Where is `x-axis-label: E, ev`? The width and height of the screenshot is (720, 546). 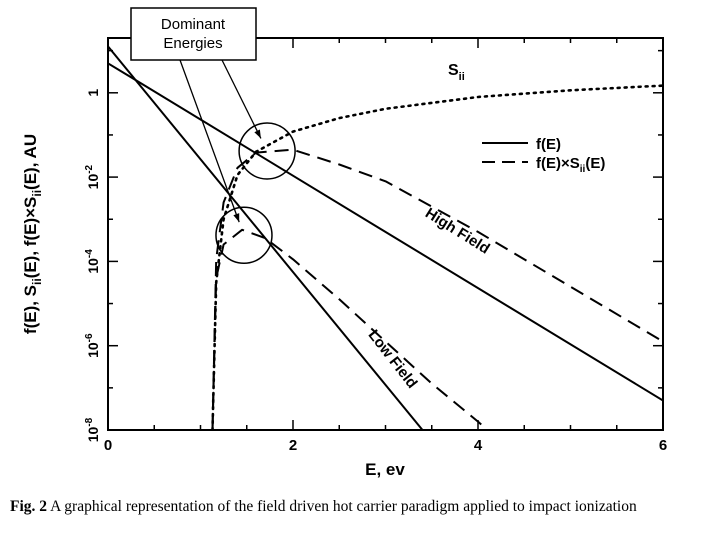 x-axis-label: E, ev is located at coordinates (385, 469).